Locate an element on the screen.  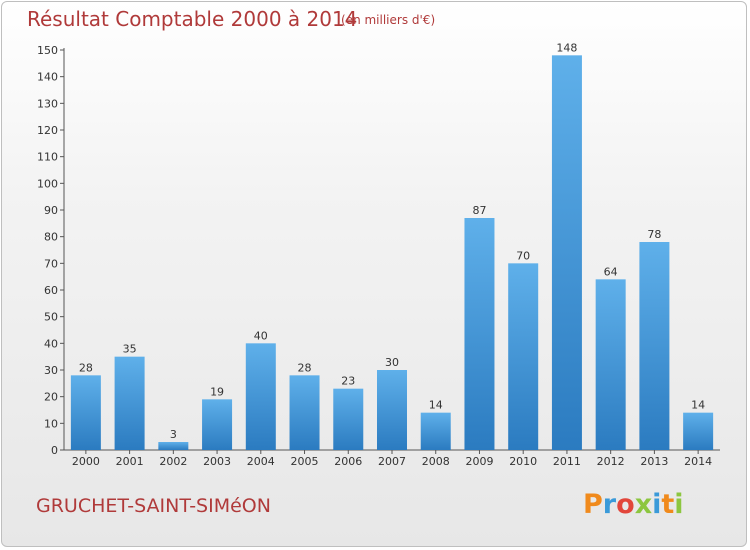
x-tick-label-2004: 2004 is located at coordinates (261, 461).